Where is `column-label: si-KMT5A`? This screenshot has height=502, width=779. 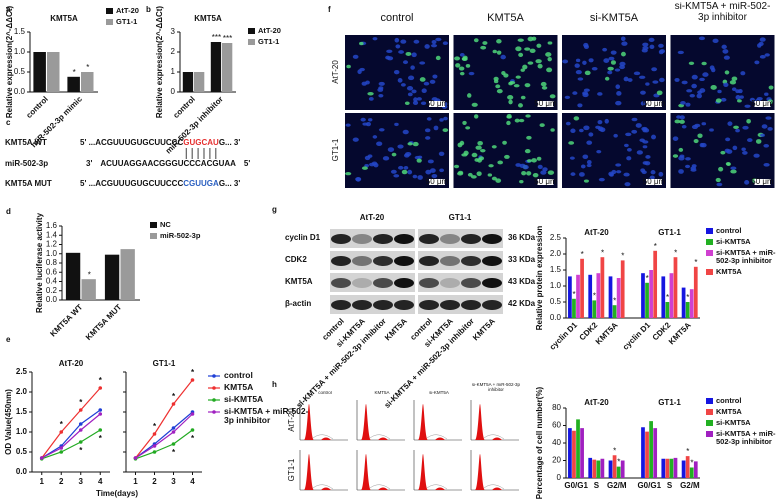
column-label: si-KMT5A is located at coordinates (614, 18).